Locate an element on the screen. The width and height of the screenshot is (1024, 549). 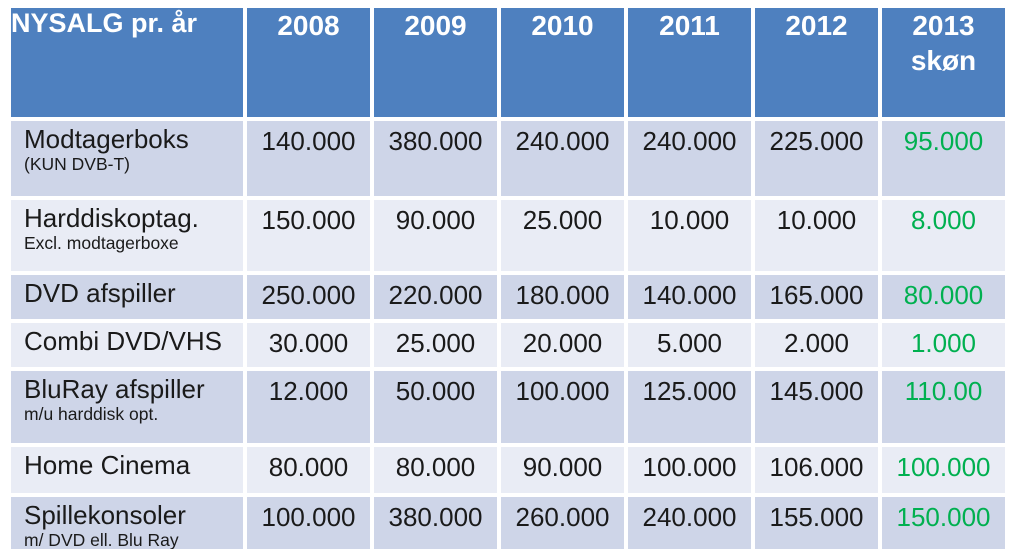
value-2010: 20.000 is located at coordinates (562, 345).